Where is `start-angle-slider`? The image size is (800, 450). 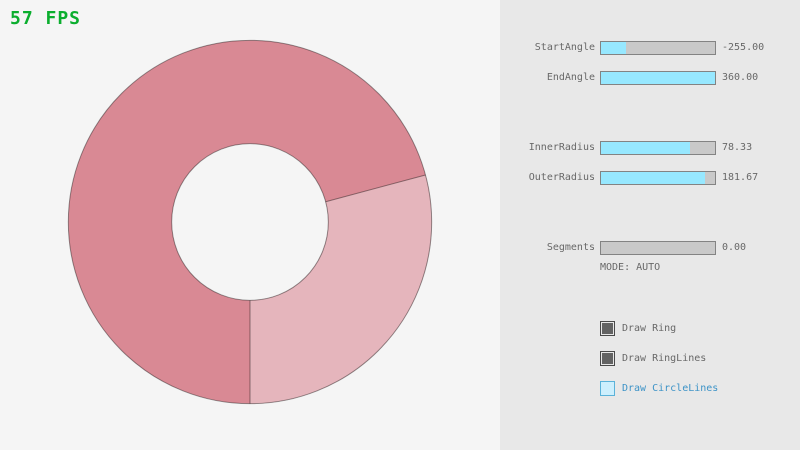 start-angle-slider is located at coordinates (658, 48).